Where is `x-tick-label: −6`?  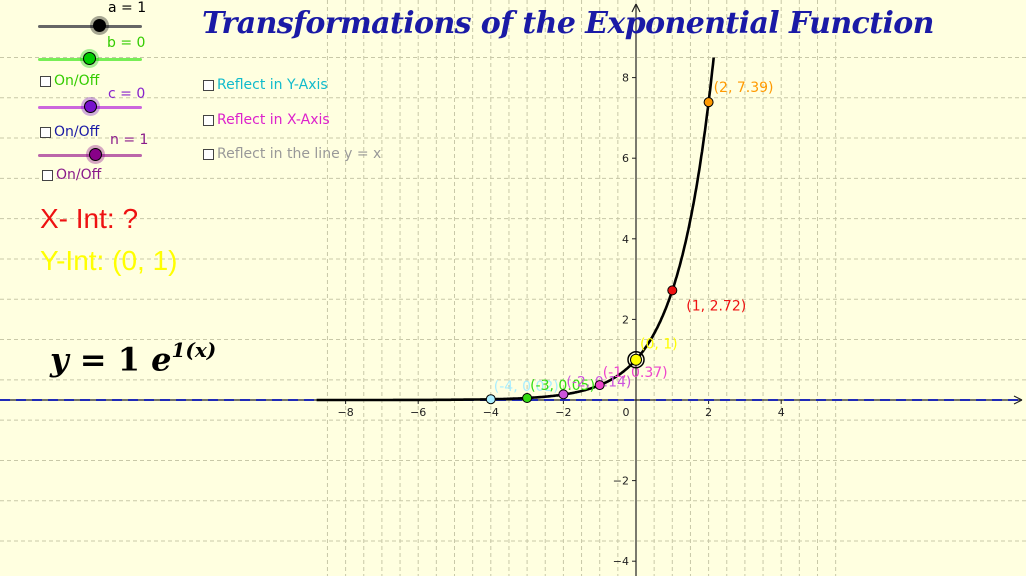 x-tick-label: −6 is located at coordinates (418, 412).